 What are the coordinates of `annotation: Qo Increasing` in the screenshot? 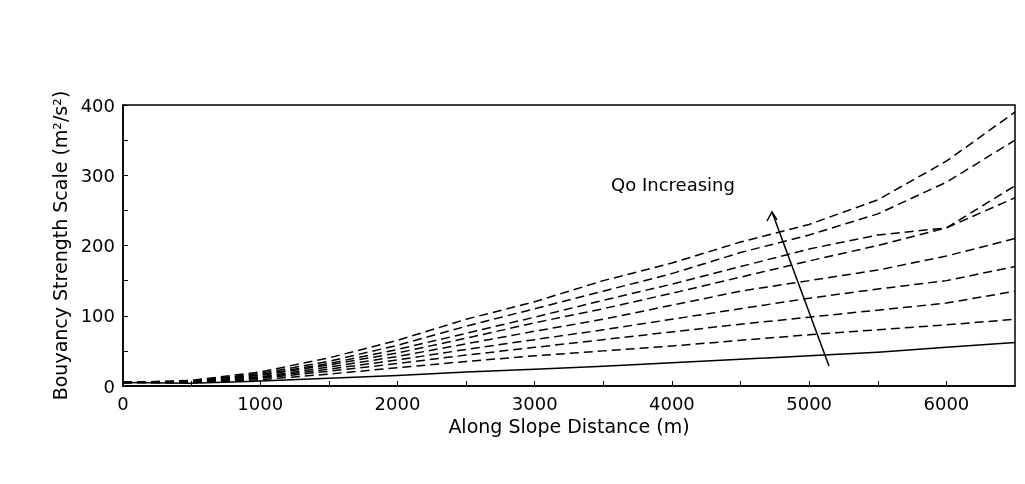 It's located at (673, 184).